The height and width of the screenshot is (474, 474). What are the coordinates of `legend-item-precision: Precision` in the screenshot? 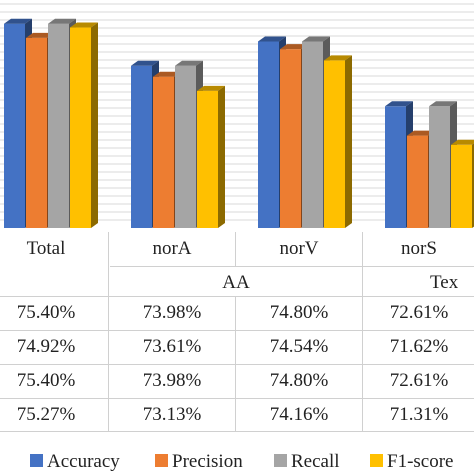 It's located at (199, 462).